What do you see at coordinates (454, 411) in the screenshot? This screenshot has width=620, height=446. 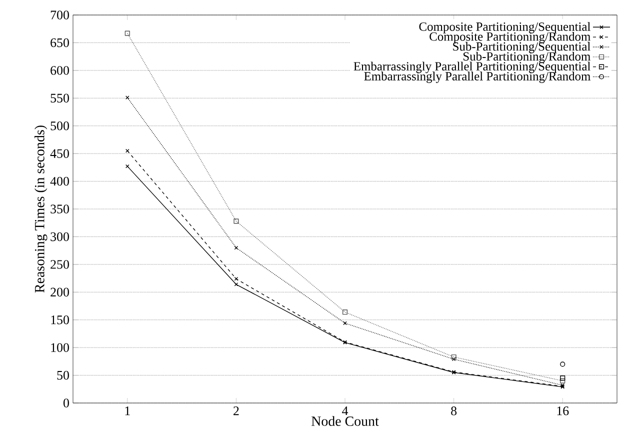 I see `x-tick-label: 8` at bounding box center [454, 411].